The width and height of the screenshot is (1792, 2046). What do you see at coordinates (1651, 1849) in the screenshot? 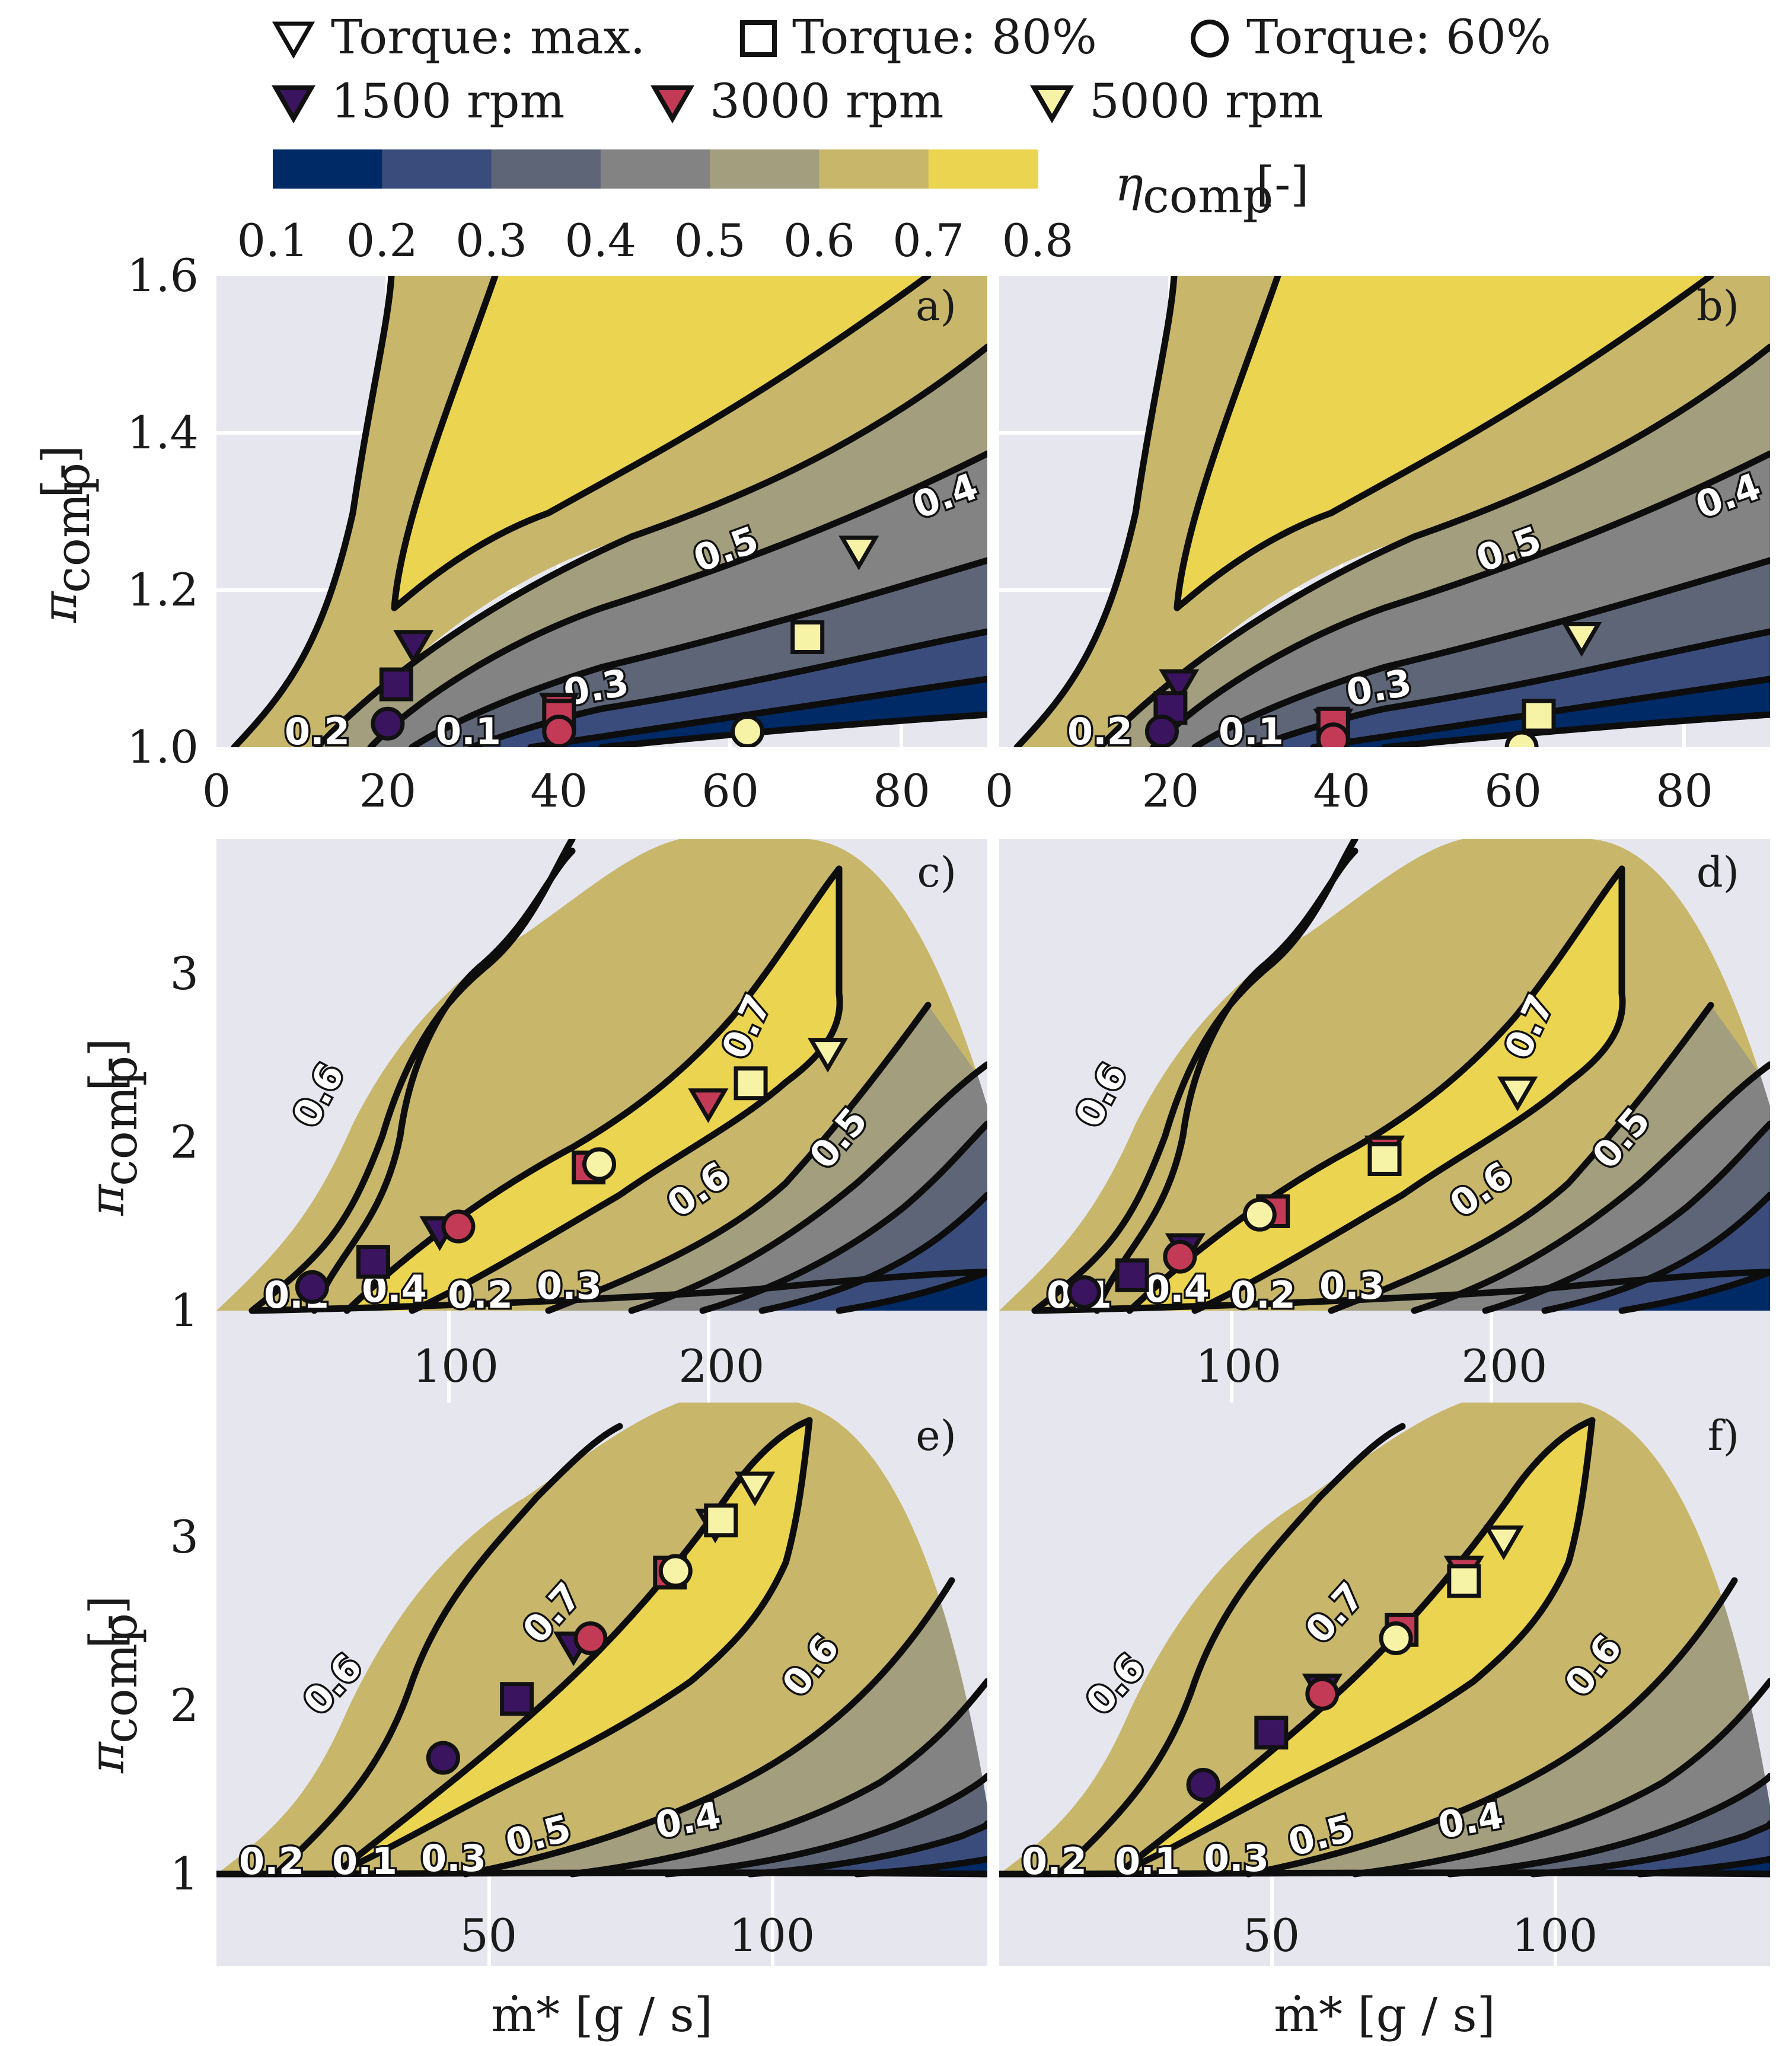
I see `contour-fill-0.2` at bounding box center [1651, 1849].